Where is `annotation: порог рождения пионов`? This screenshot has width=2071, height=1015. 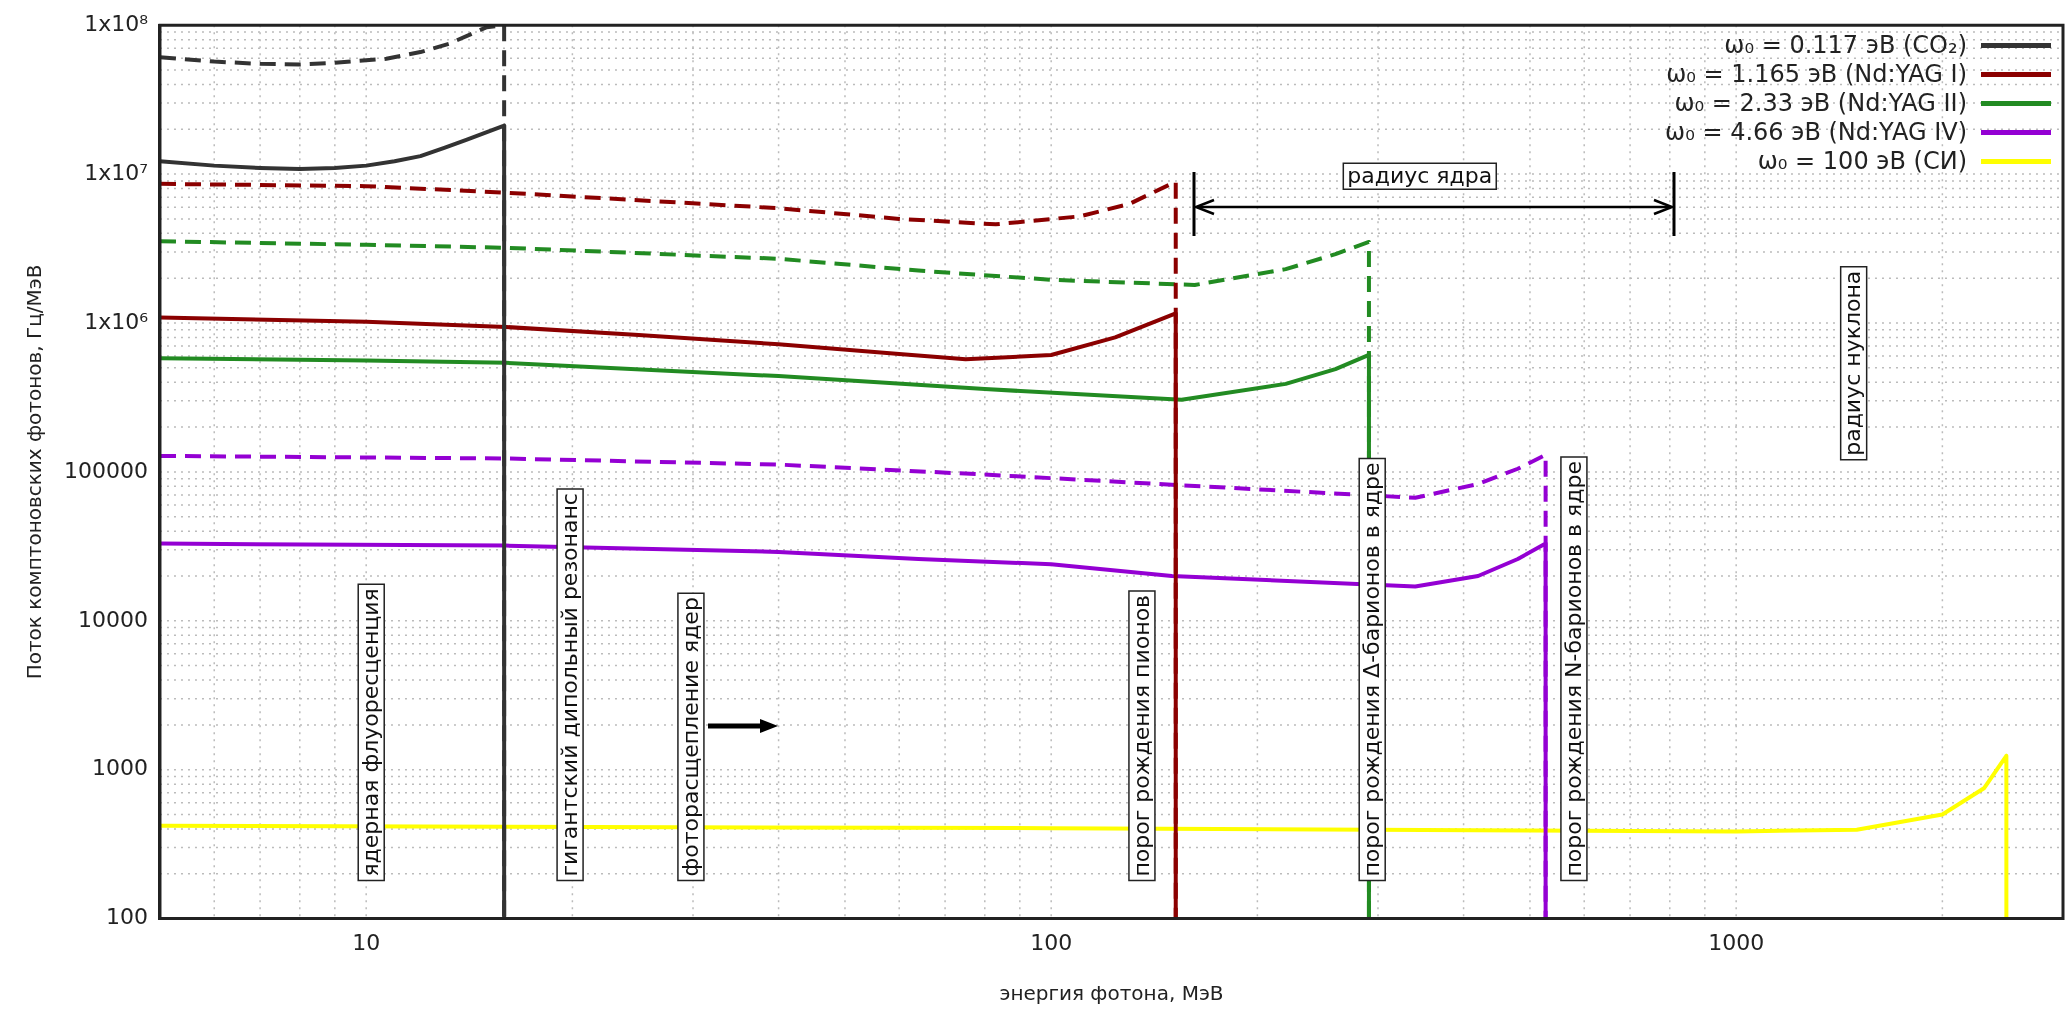 annotation: порог рождения пионов is located at coordinates (1141, 735).